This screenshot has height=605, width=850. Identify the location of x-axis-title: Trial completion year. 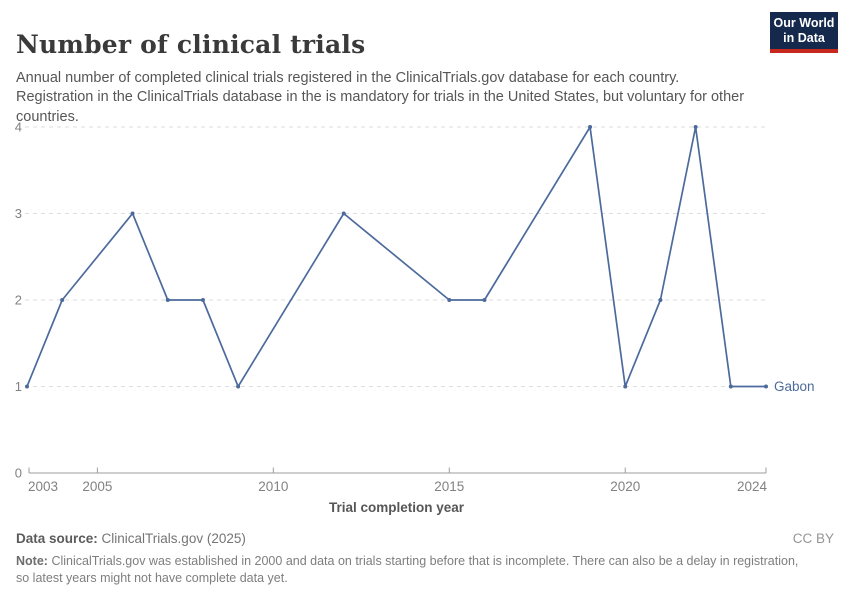
(396, 507).